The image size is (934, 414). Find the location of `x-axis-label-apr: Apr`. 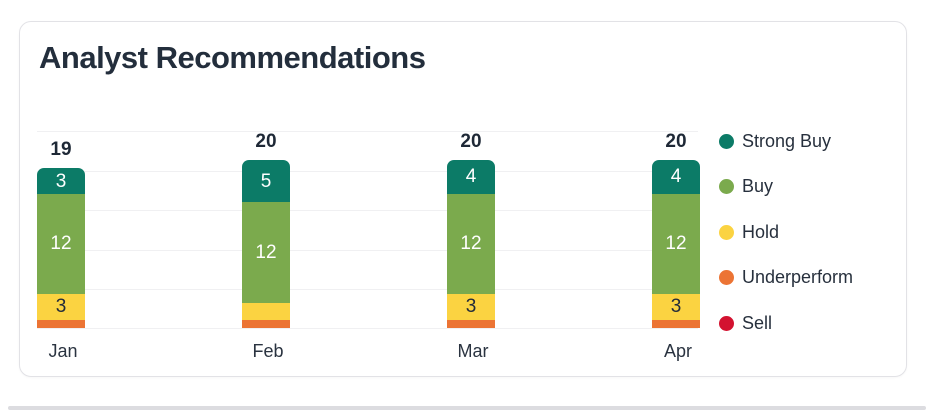

x-axis-label-apr: Apr is located at coordinates (677, 351).